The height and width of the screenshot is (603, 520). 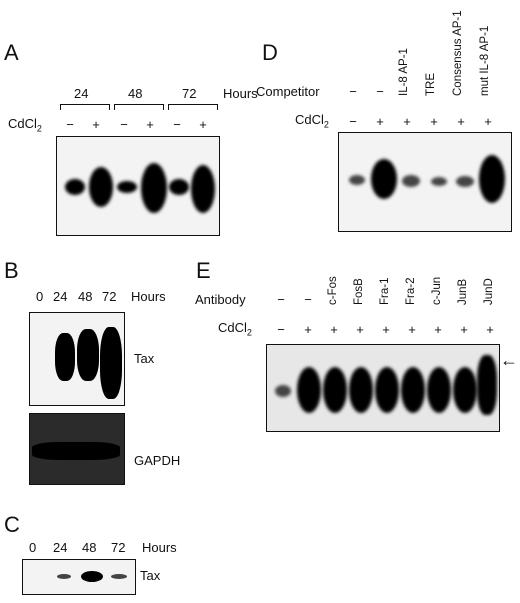 What do you see at coordinates (360, 329) in the screenshot?
I see `panel-e-treat-4: +` at bounding box center [360, 329].